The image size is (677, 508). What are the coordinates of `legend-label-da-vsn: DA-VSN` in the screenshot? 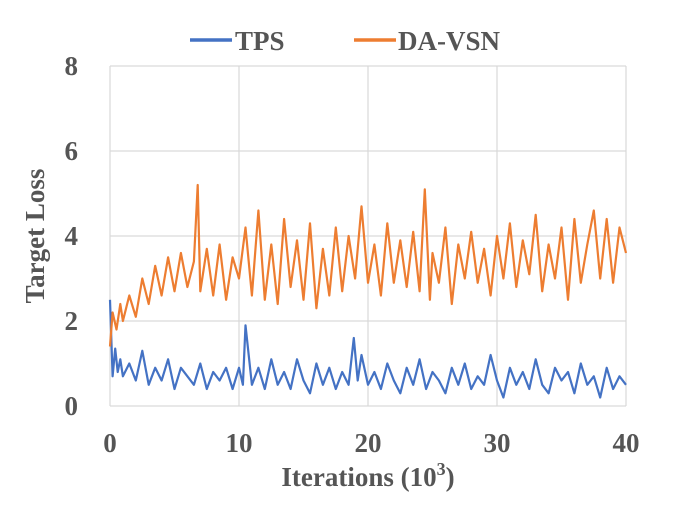 It's located at (449, 41).